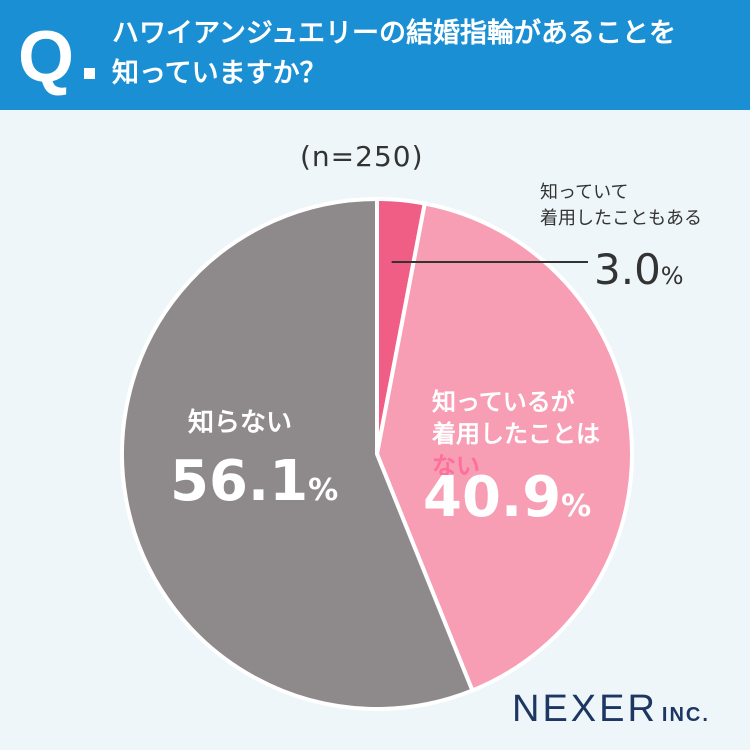 This screenshot has width=750, height=750. I want to click on brand-suffix: INC., so click(685, 715).